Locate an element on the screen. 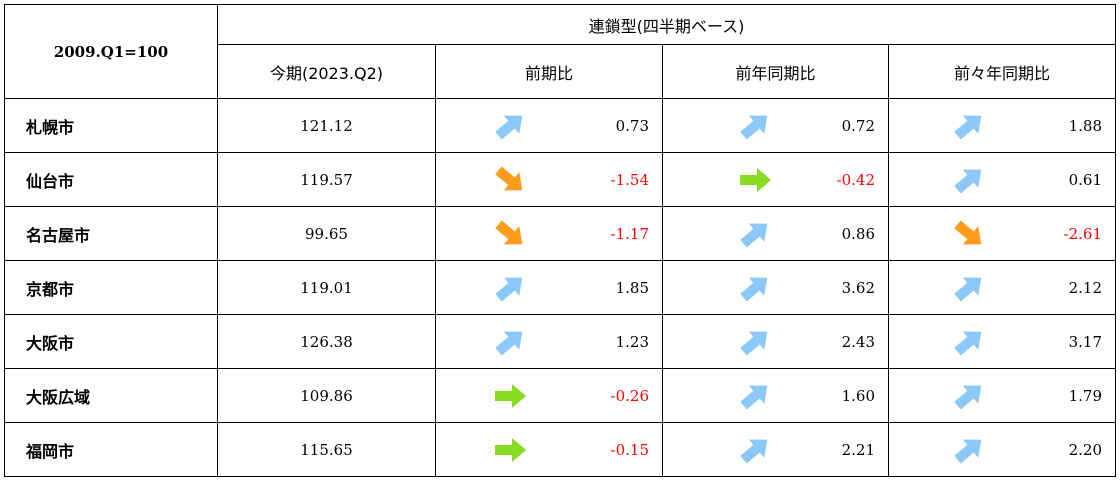 Image resolution: width=1120 pixels, height=489 pixels. current-index-value: 121.12 is located at coordinates (326, 125).